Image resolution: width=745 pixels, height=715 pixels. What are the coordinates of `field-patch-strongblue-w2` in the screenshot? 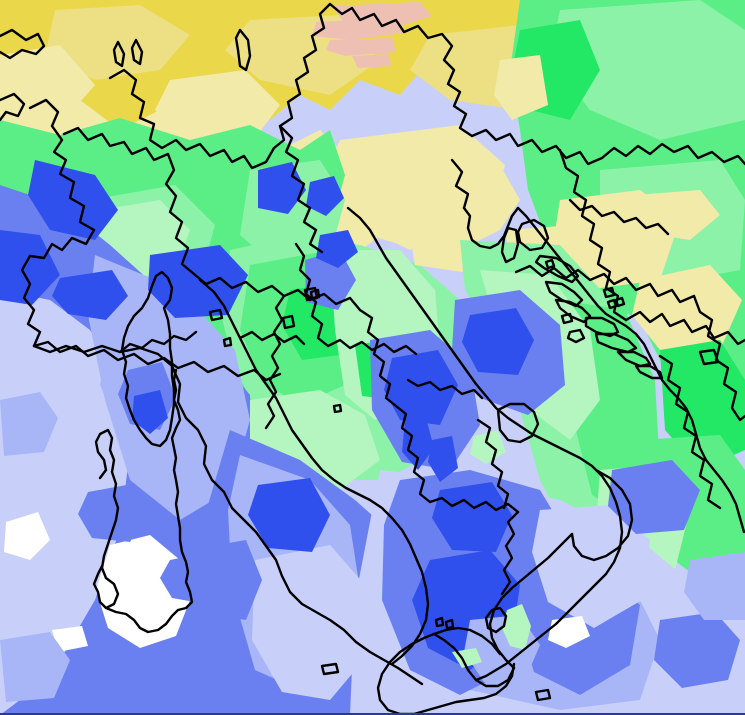 It's located at (198, 281).